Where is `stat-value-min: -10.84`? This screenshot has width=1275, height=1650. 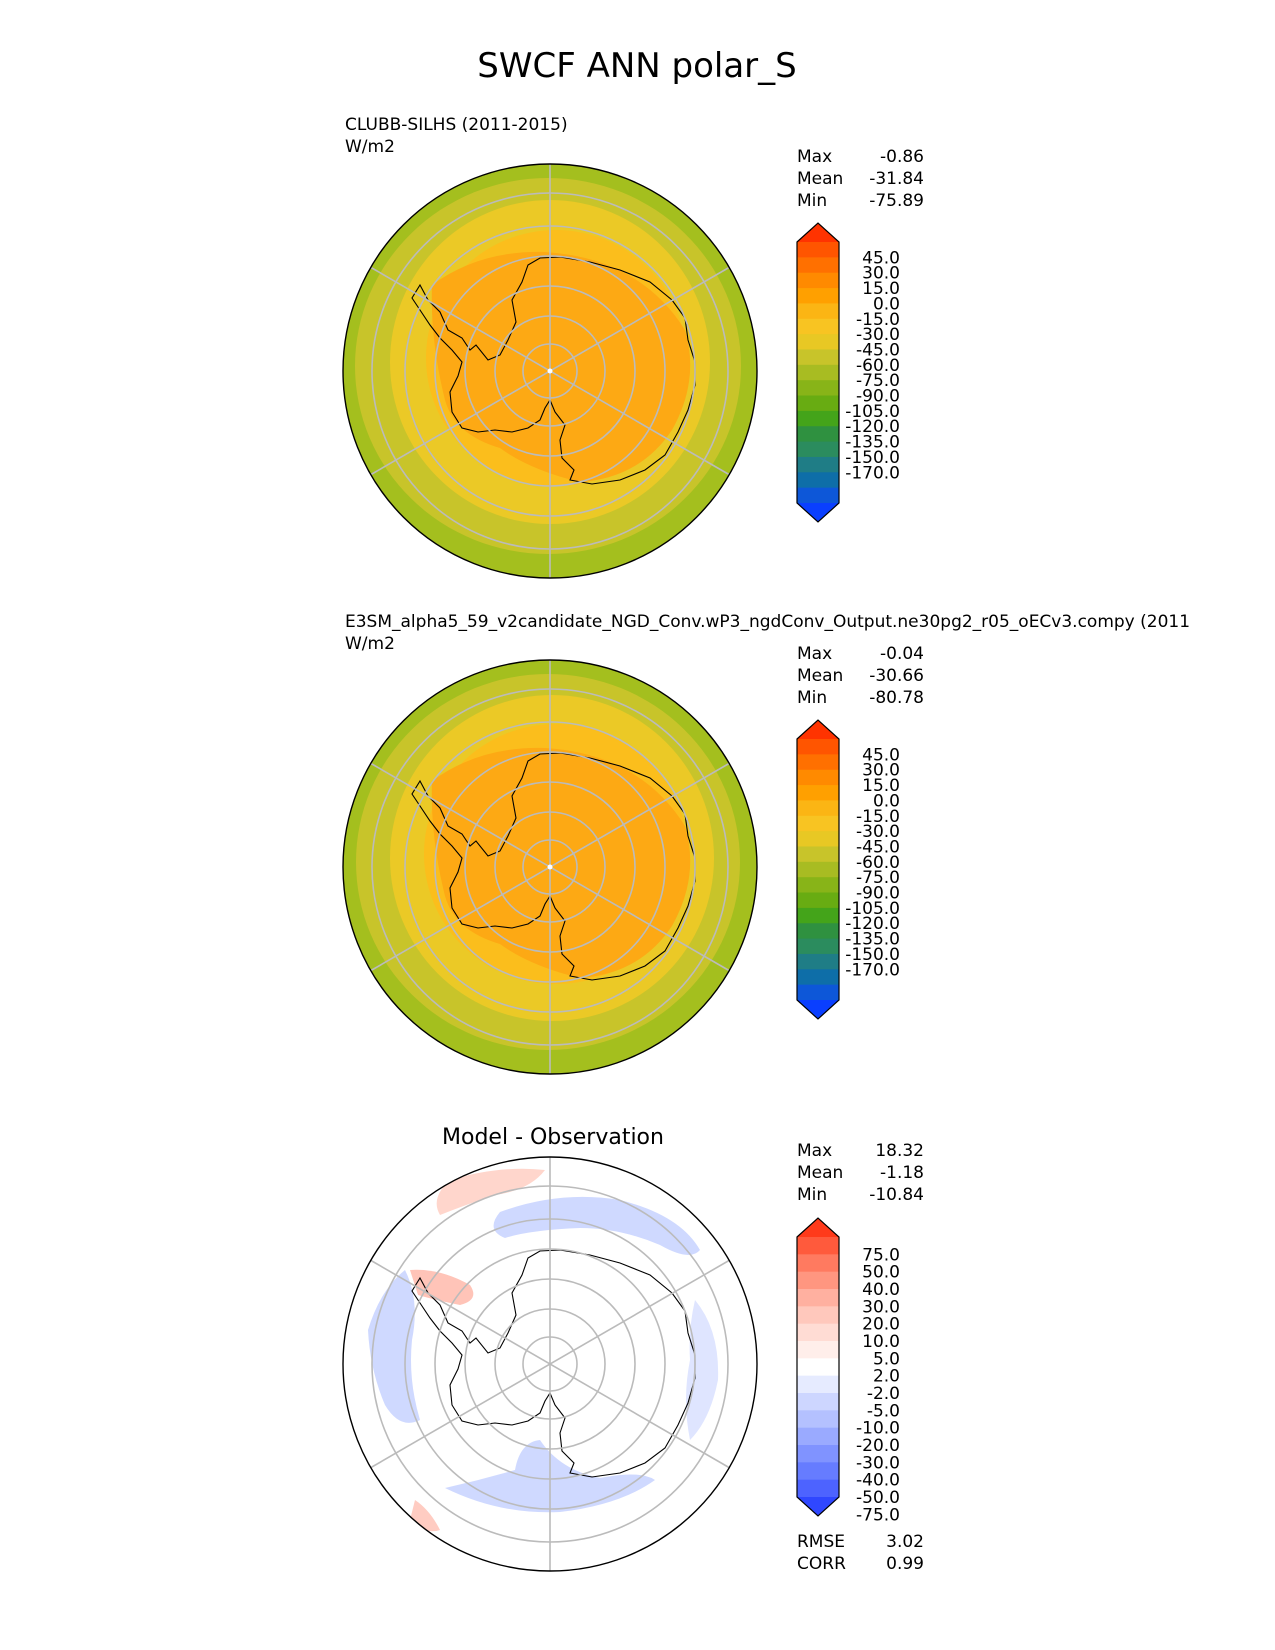 stat-value-min: -10.84 is located at coordinates (896, 1195).